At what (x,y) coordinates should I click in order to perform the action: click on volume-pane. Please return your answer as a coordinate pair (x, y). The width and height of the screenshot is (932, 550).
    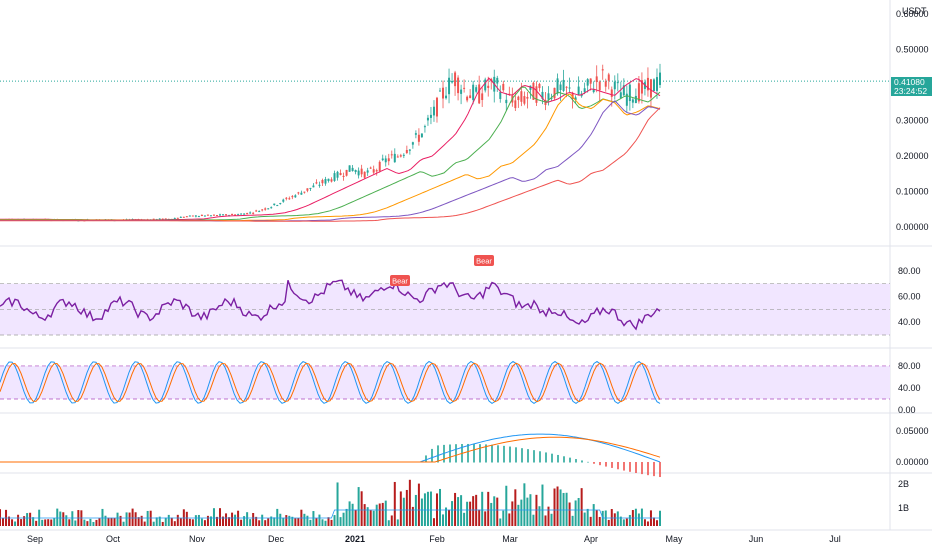
    Looking at the image, I should click on (330, 502).